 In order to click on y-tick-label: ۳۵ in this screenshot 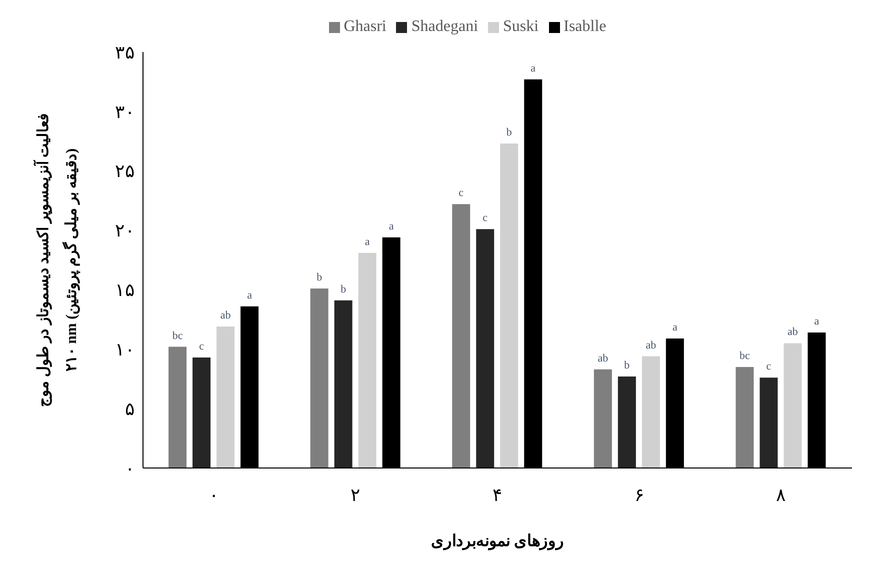, I will do `click(125, 52)`.